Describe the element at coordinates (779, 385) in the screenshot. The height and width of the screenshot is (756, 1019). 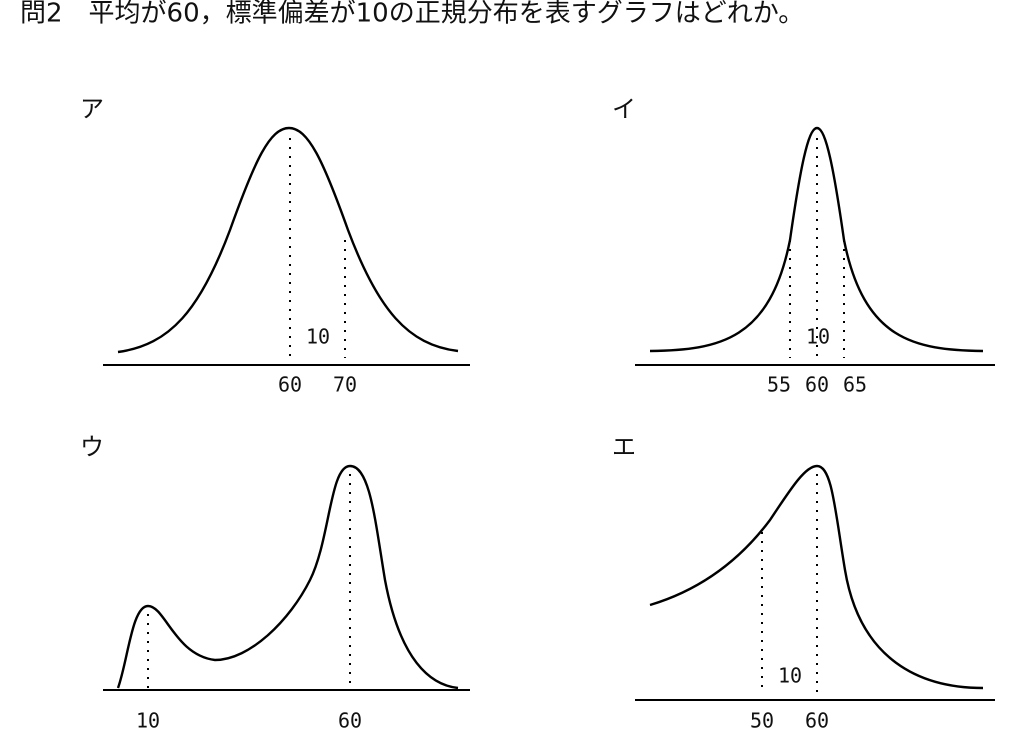
I see `tick-label: 55` at that location.